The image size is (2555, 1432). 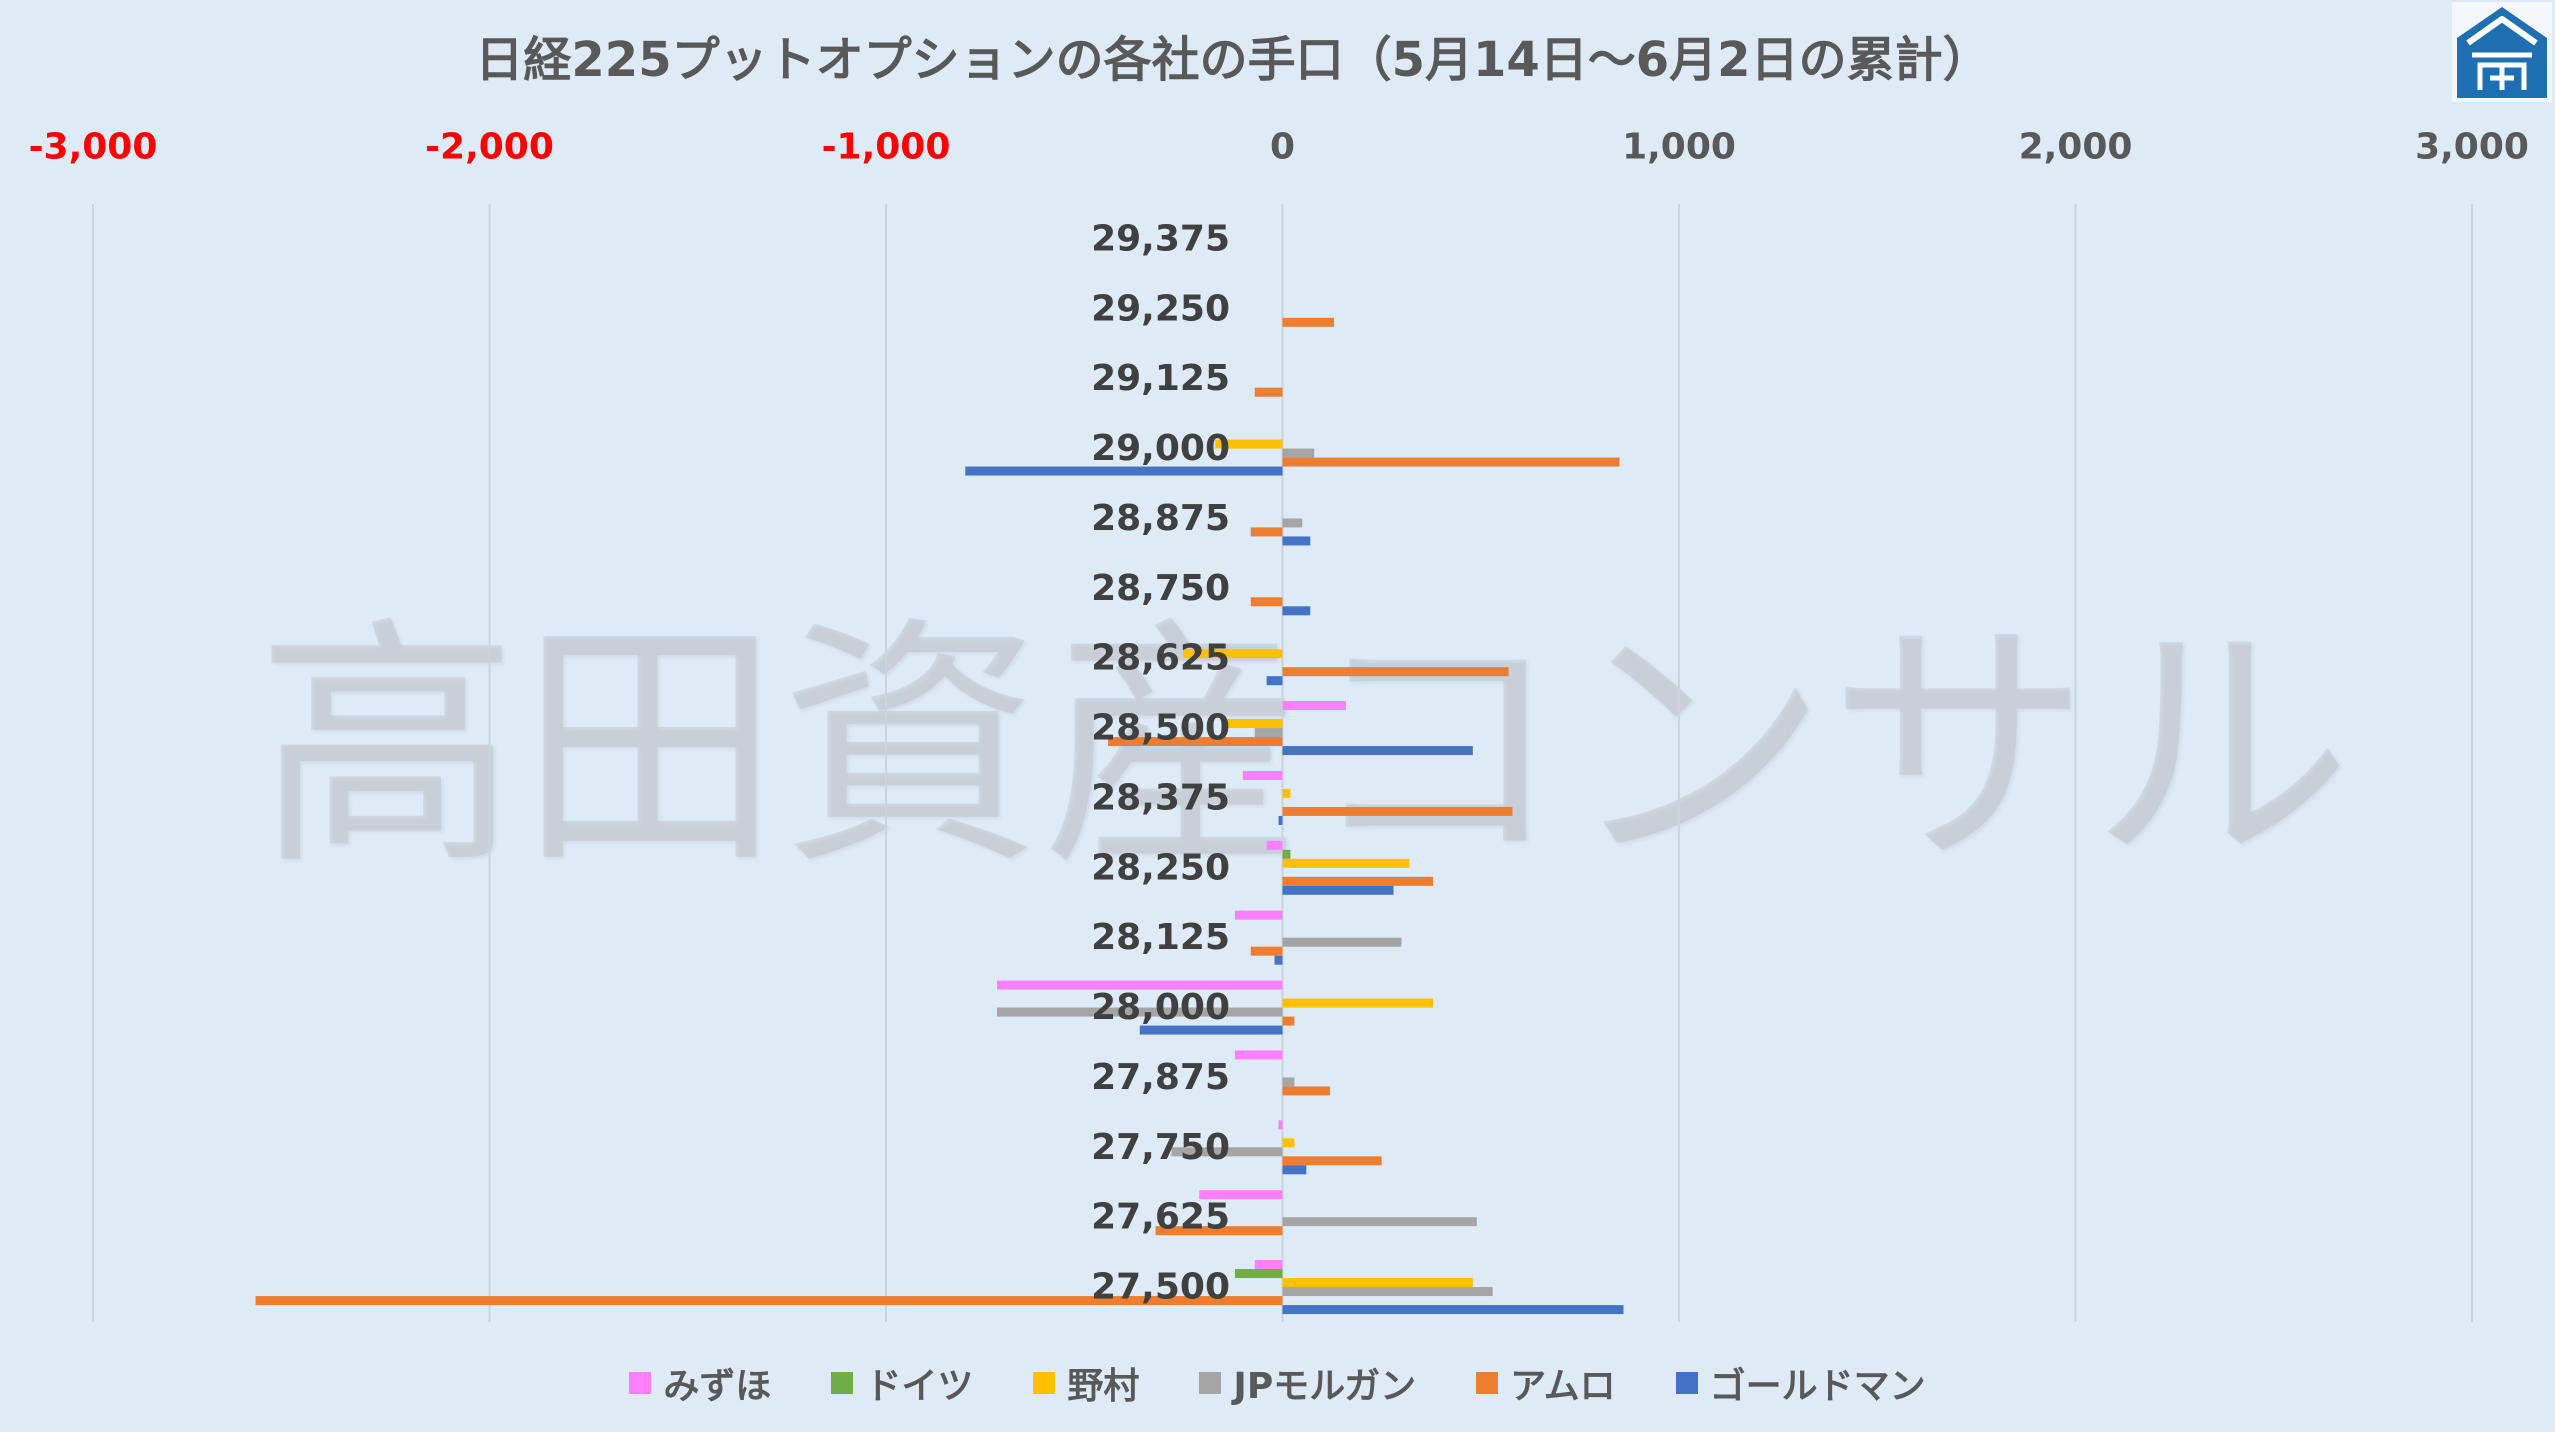 I want to click on logo-pillars, so click(x=2502, y=76).